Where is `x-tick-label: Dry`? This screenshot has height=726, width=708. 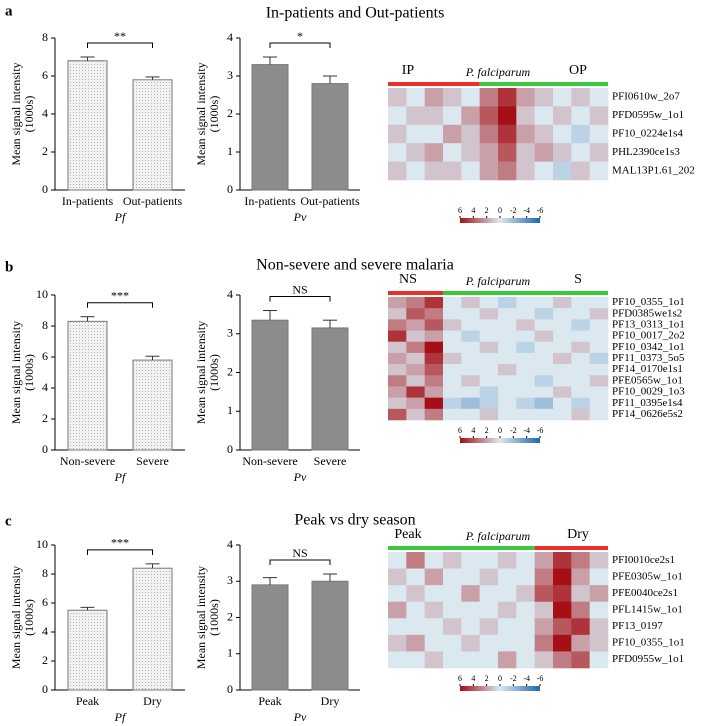
x-tick-label: Dry is located at coordinates (152, 701).